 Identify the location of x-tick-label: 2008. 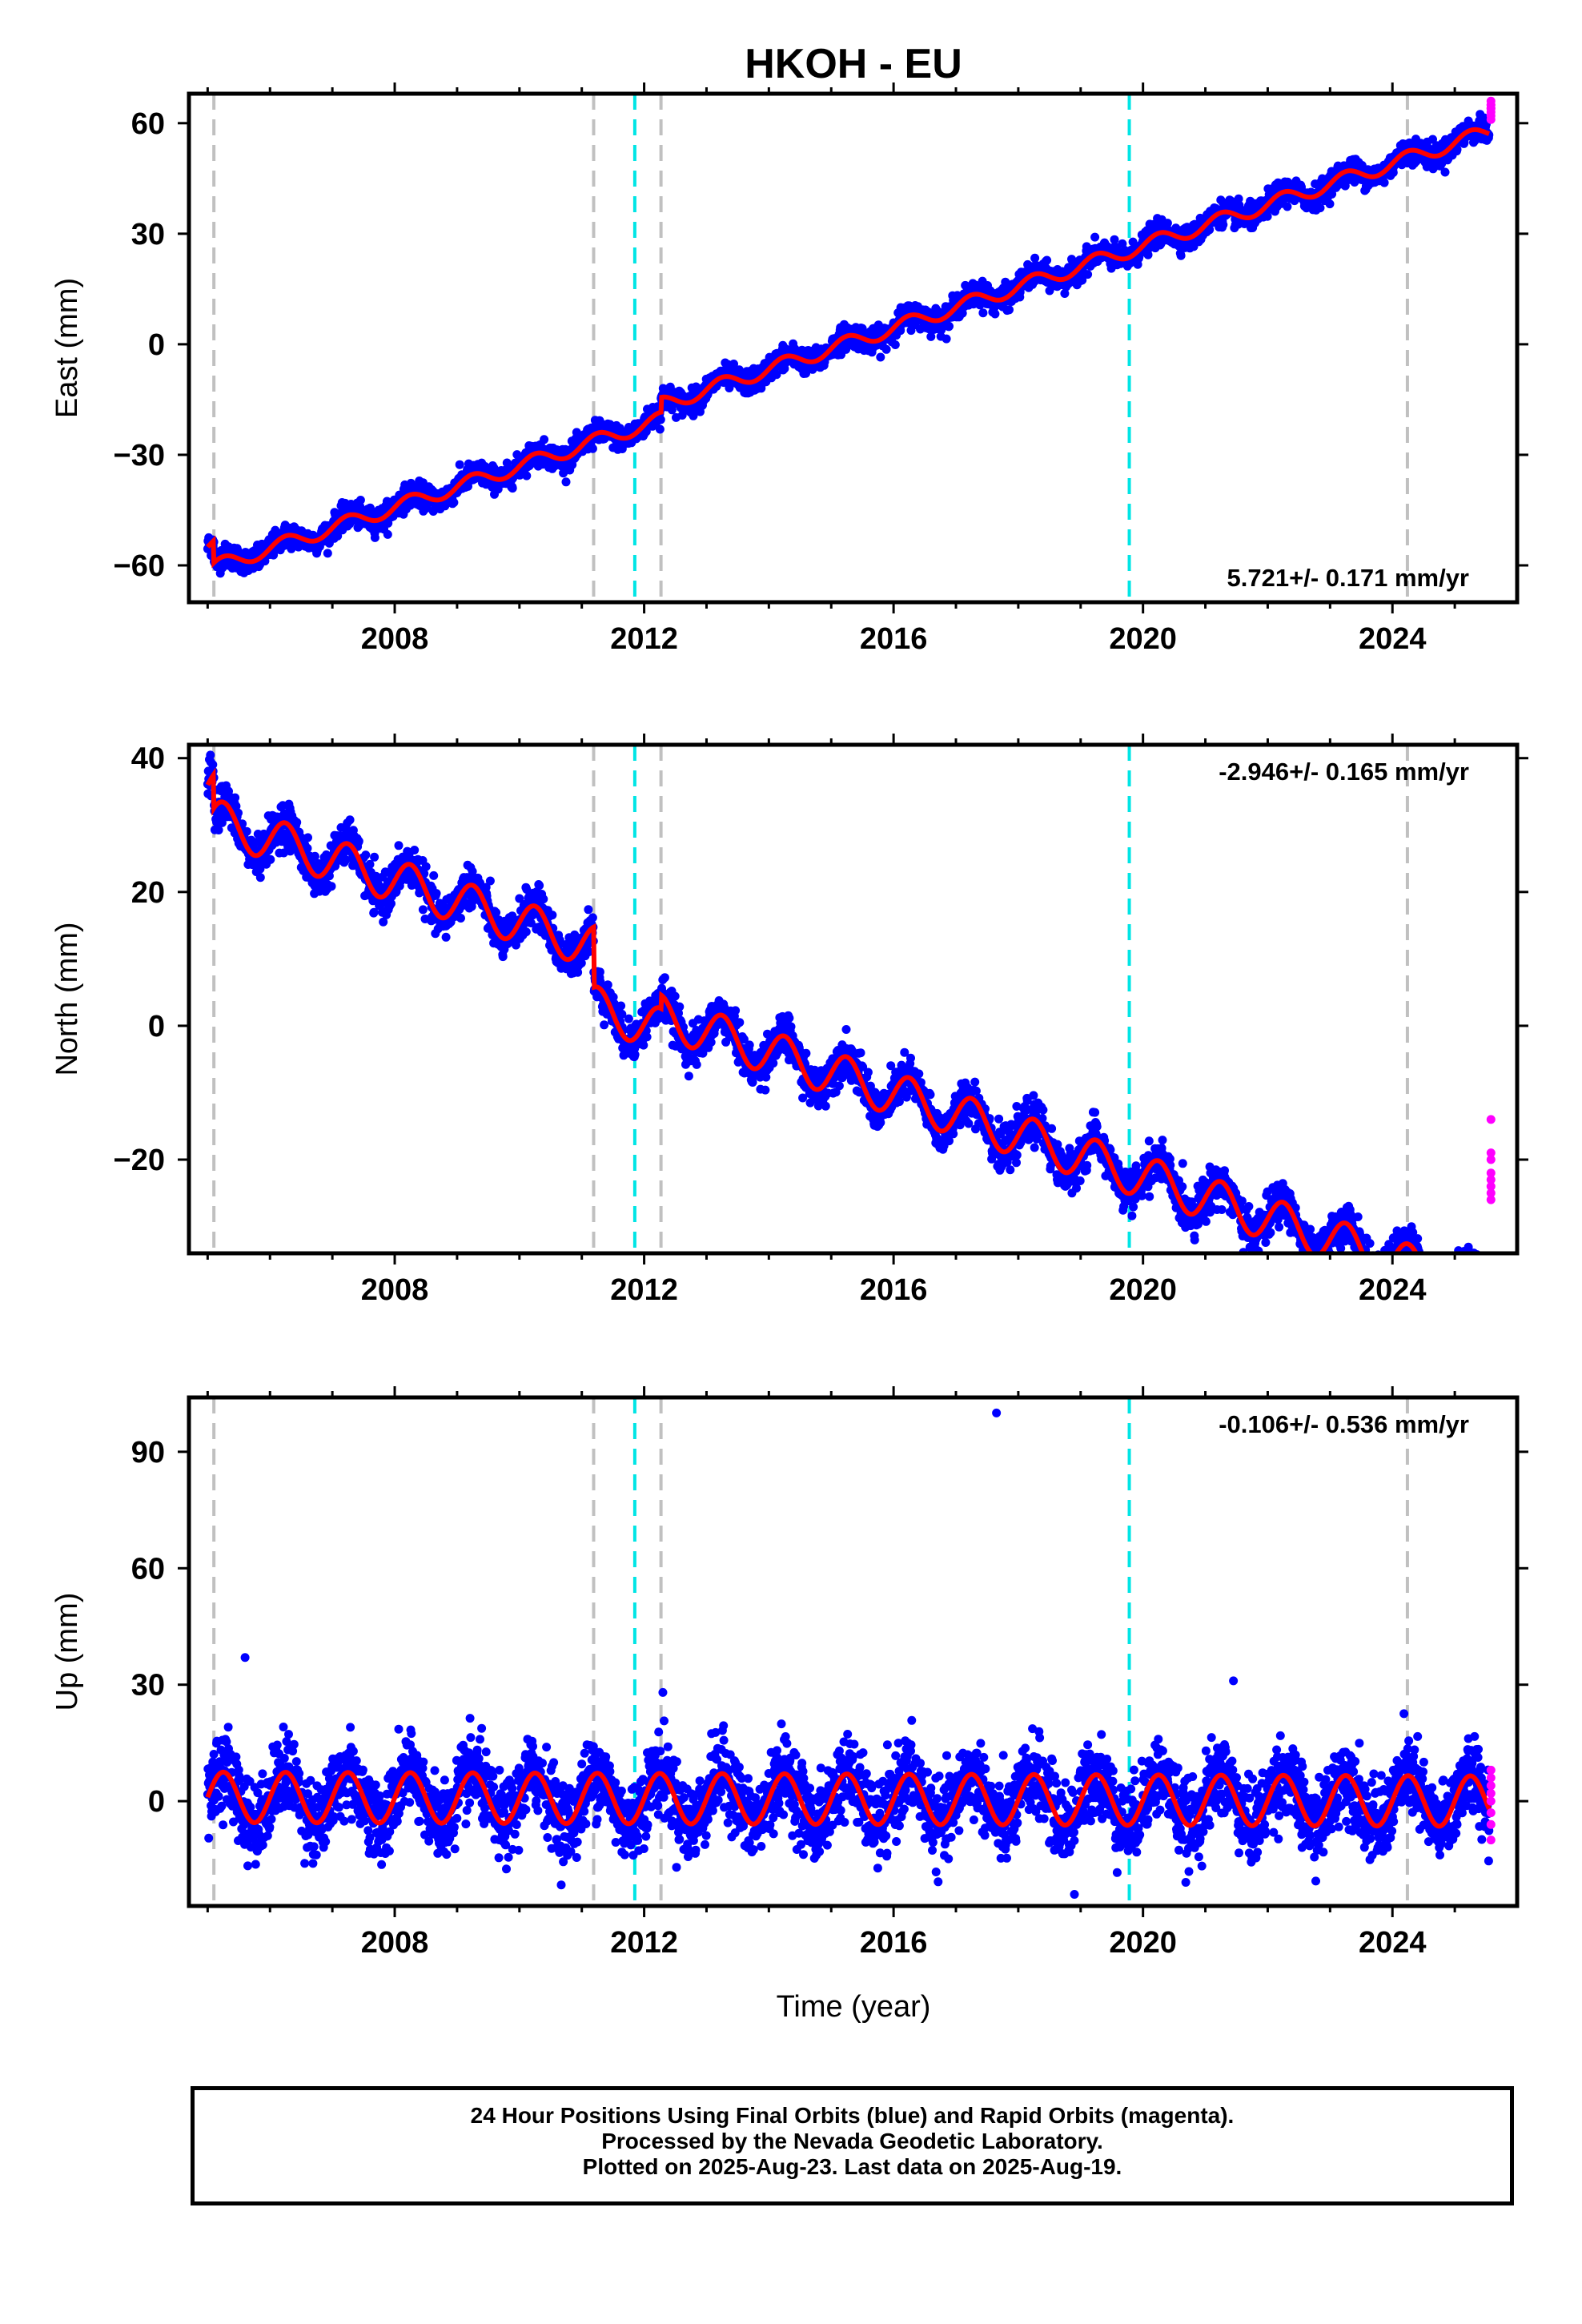
(395, 639).